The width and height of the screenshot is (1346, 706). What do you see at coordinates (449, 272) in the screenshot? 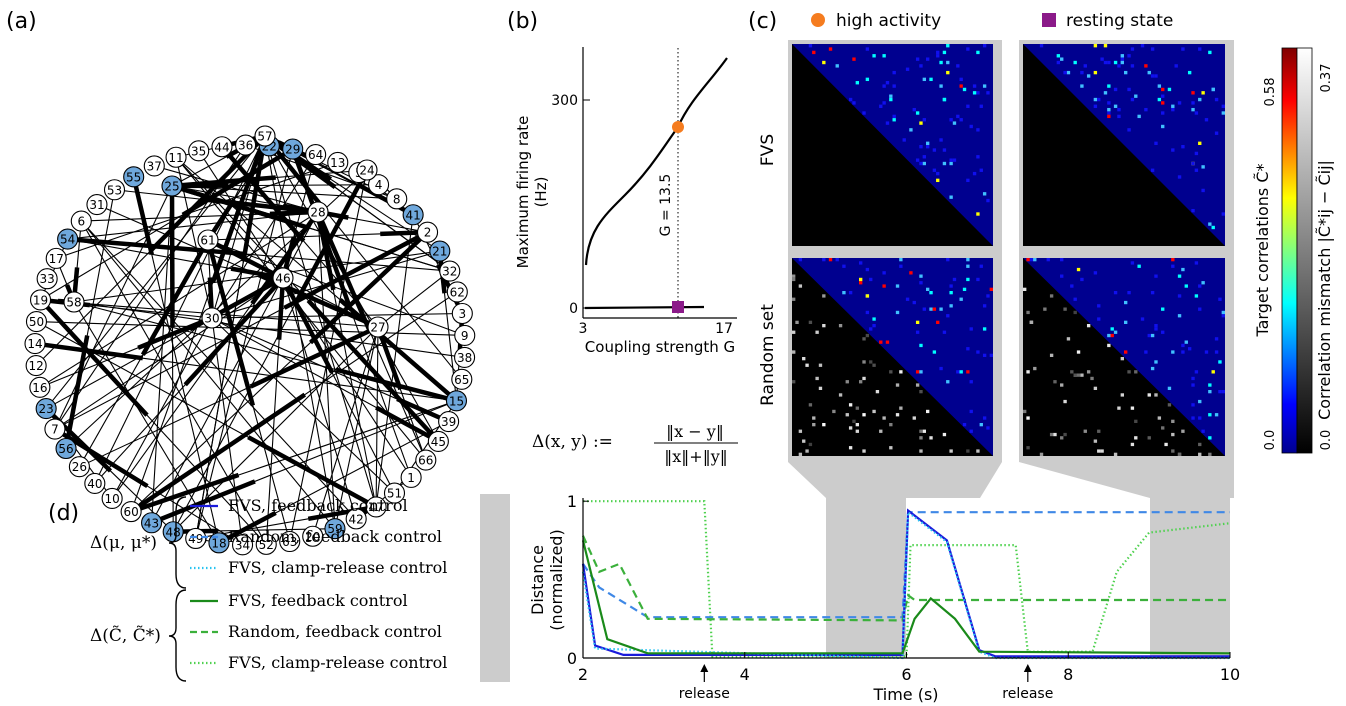
I see `network-node-label: 32` at bounding box center [449, 272].